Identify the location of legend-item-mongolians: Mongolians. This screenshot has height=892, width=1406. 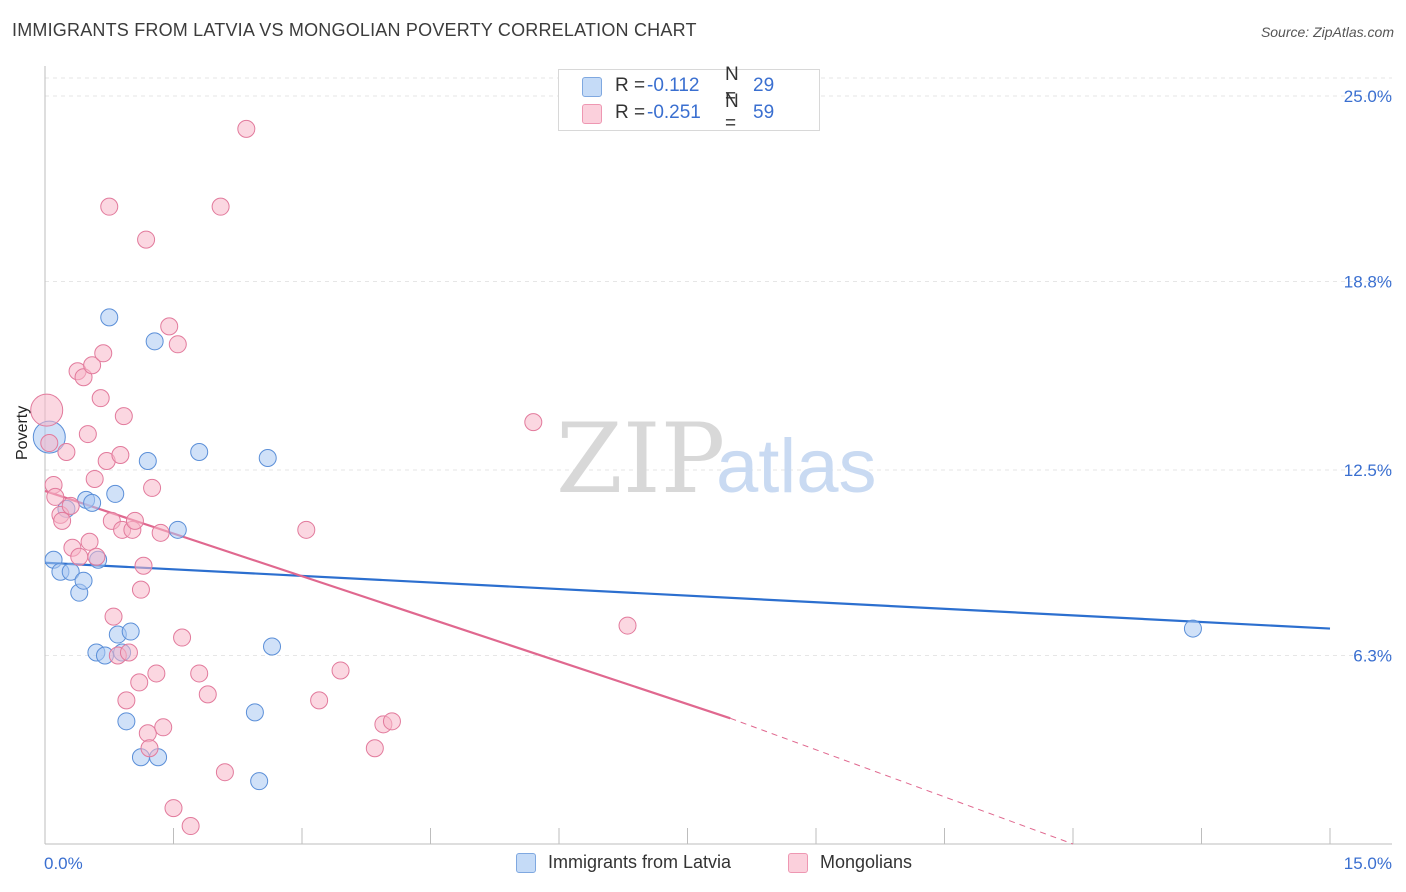
(850, 862).